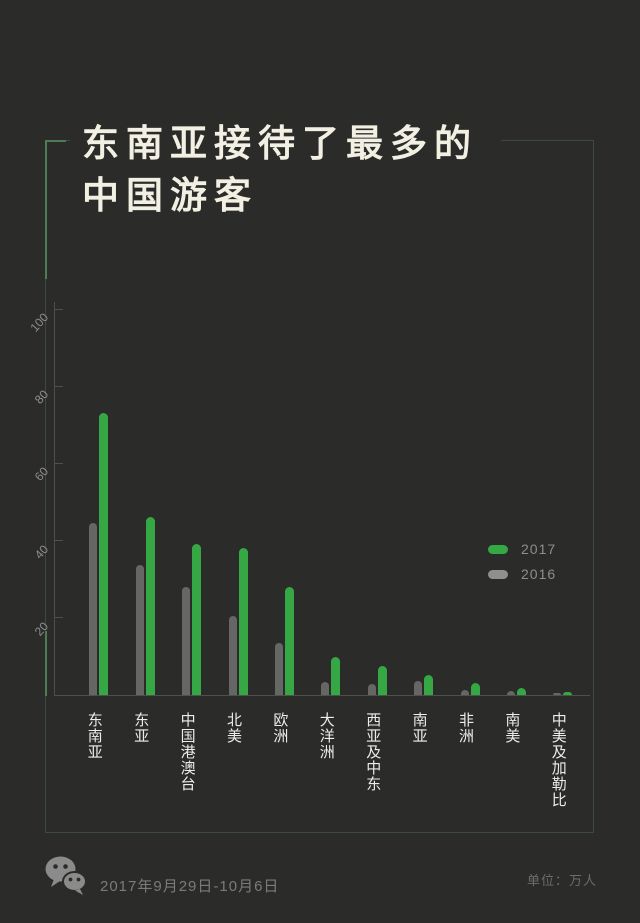  What do you see at coordinates (280, 728) in the screenshot?
I see `x-axis-label: 欧洲` at bounding box center [280, 728].